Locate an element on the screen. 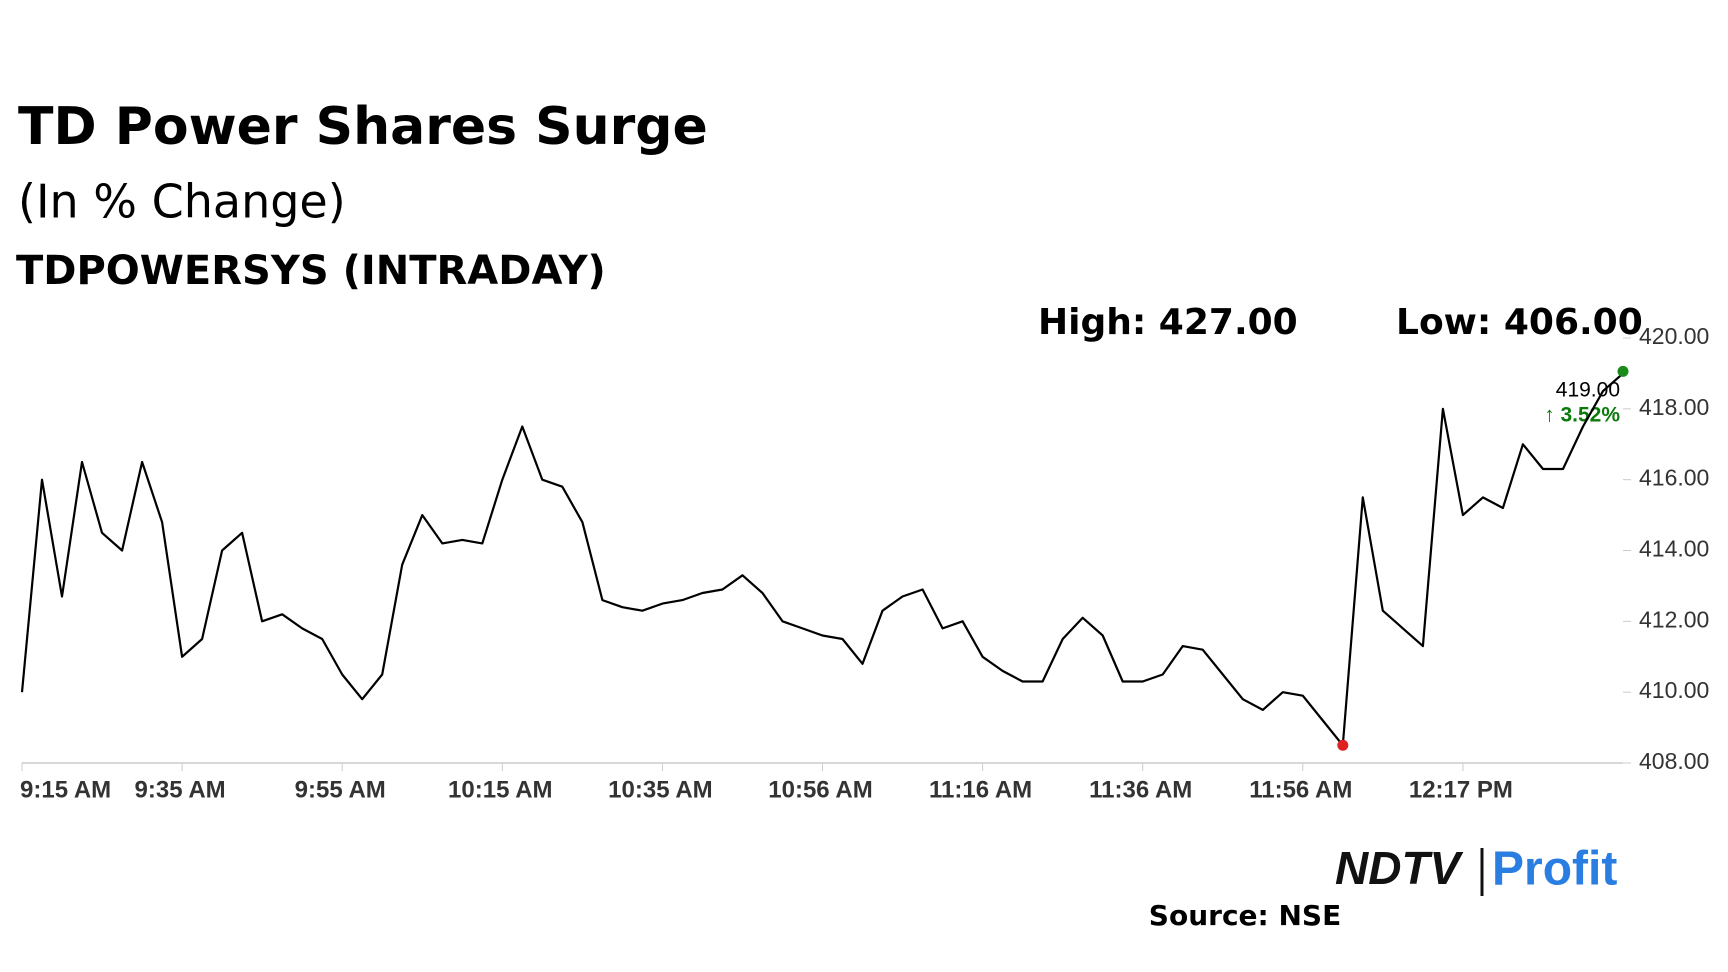 The width and height of the screenshot is (1728, 972). y-tick-label: 414.00 is located at coordinates (1674, 549).